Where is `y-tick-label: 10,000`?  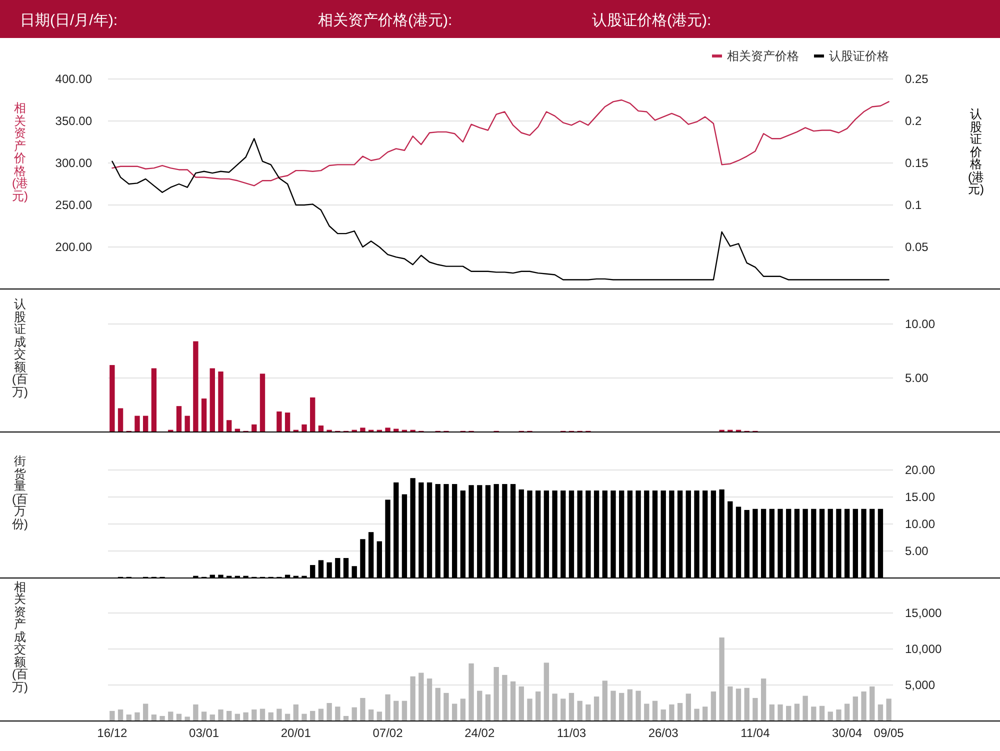
y-tick-label: 10,000 is located at coordinates (923, 649).